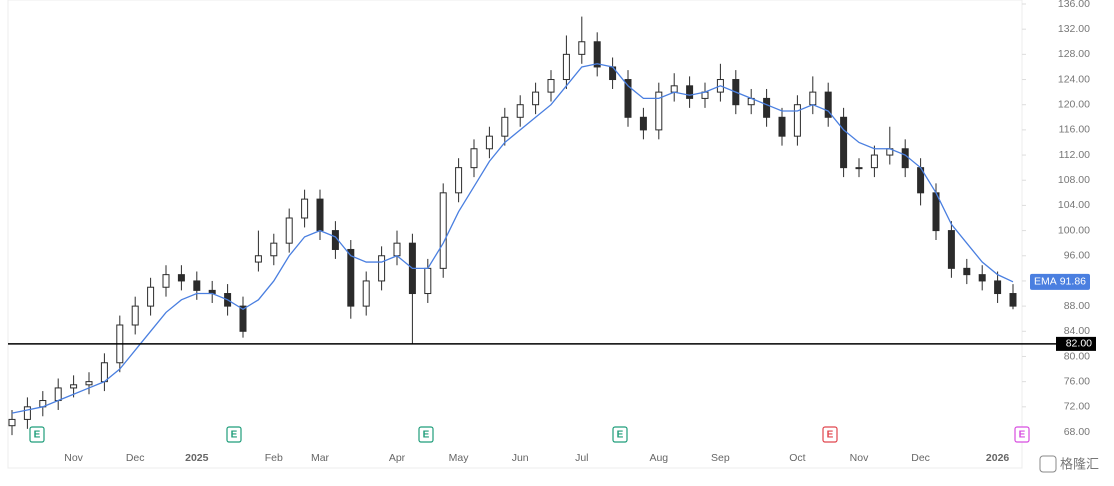 The image size is (1114, 486). What do you see at coordinates (520, 458) in the screenshot?
I see `x-tick-label: Jun` at bounding box center [520, 458].